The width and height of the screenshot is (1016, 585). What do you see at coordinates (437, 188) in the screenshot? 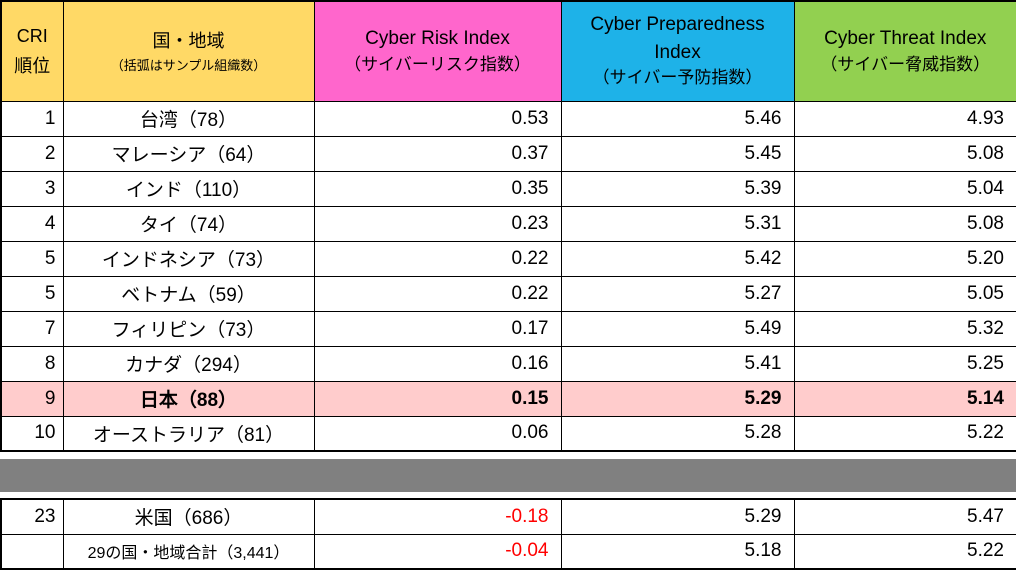
I see `cell-cri: 0.35` at bounding box center [437, 188].